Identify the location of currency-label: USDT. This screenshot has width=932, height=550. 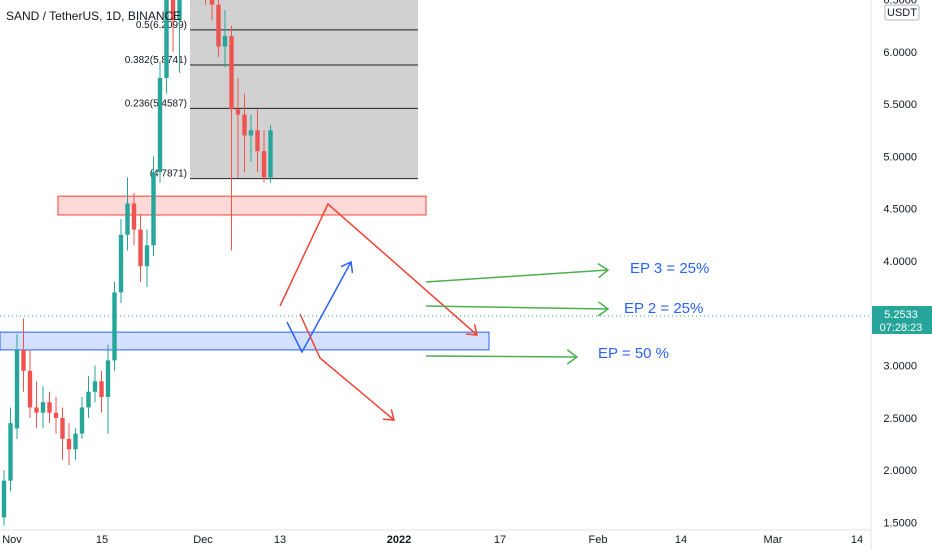
(902, 13).